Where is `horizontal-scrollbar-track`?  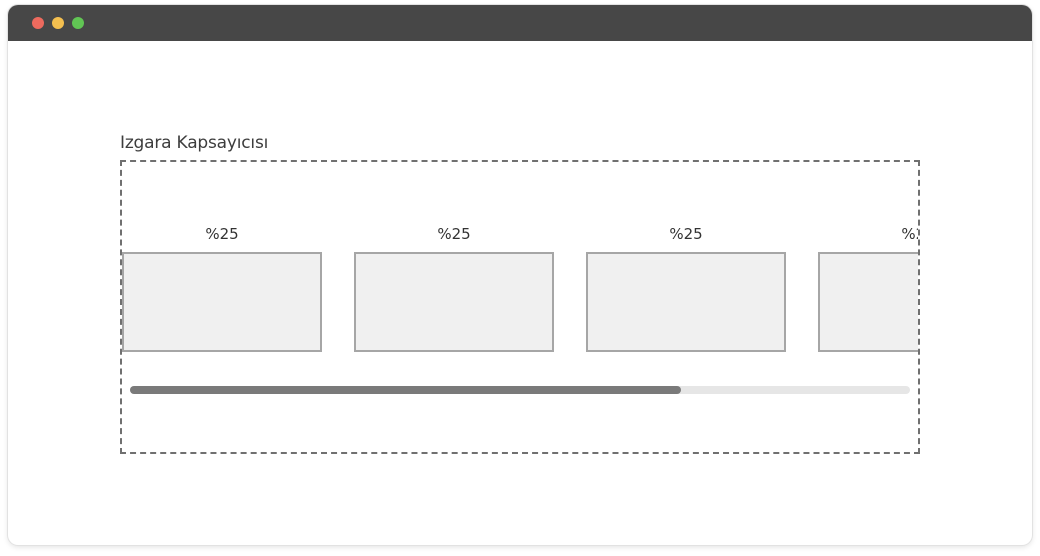
horizontal-scrollbar-track is located at coordinates (520, 390).